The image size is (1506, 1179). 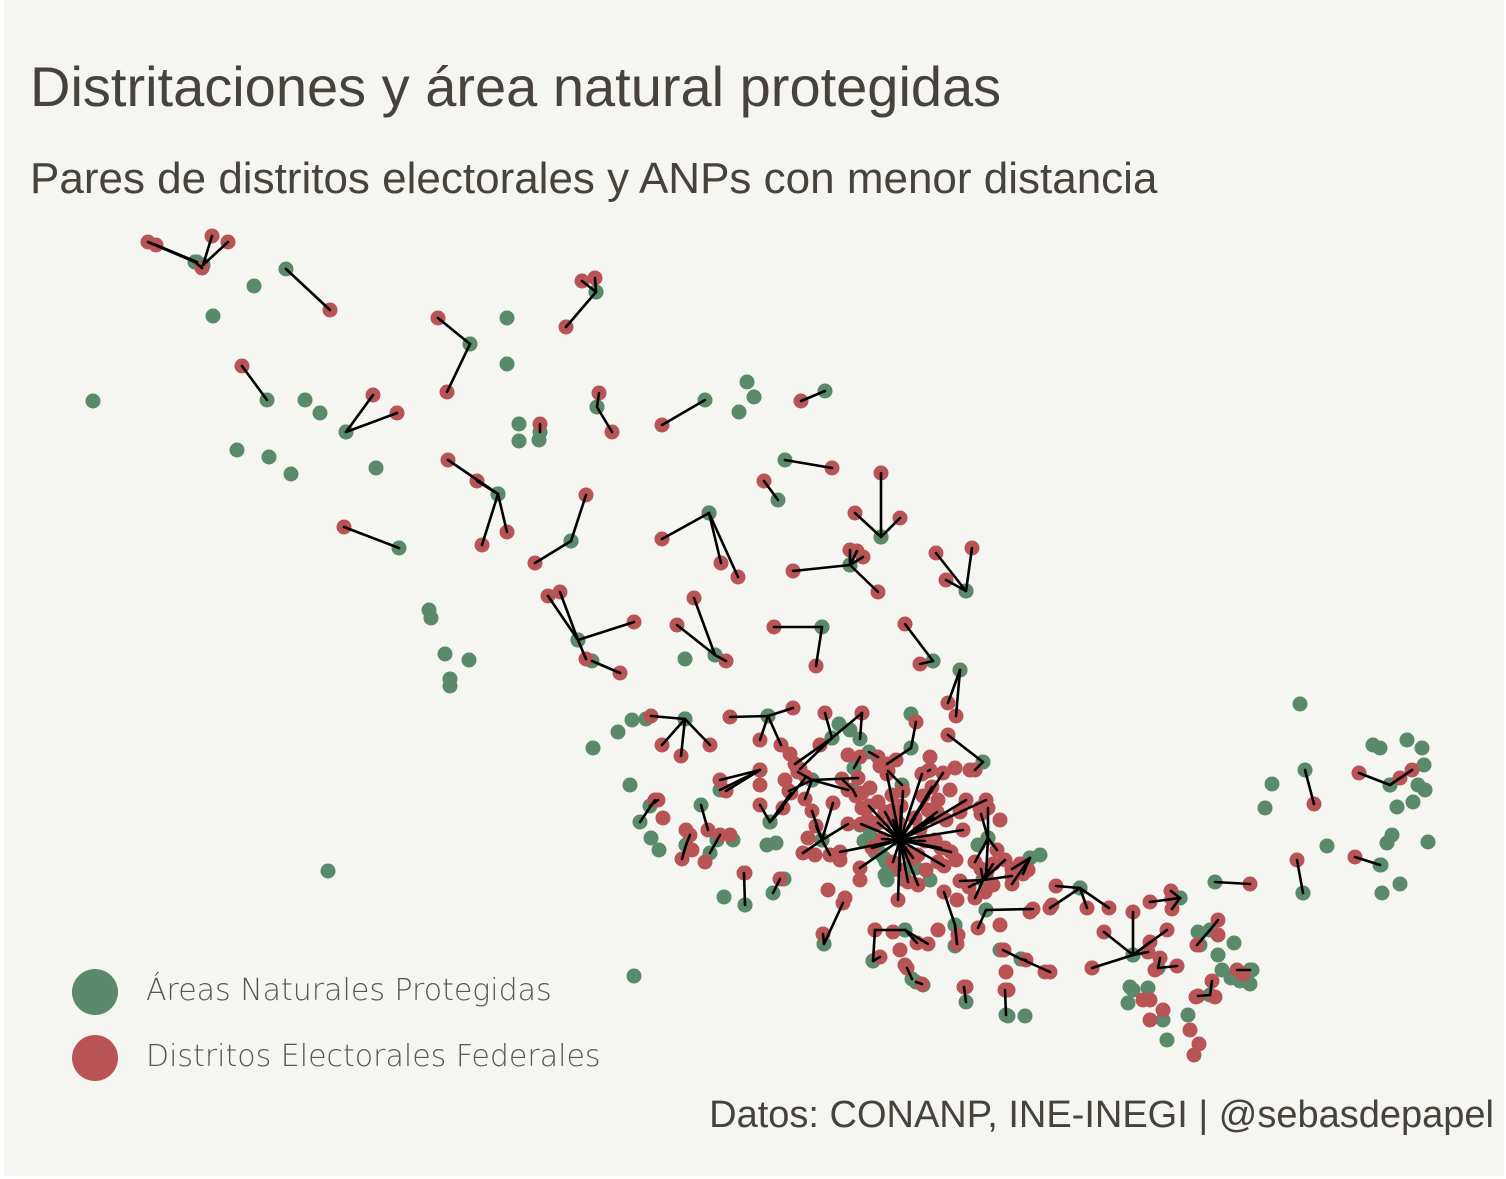 I want to click on legend-label-anp: Áreas Naturales Protegidas, so click(x=349, y=990).